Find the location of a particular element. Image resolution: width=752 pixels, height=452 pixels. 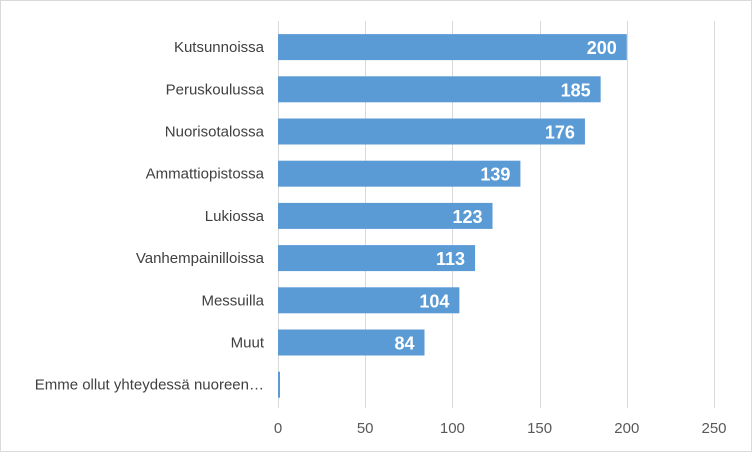

x-tick-label: 150 is located at coordinates (539, 428).